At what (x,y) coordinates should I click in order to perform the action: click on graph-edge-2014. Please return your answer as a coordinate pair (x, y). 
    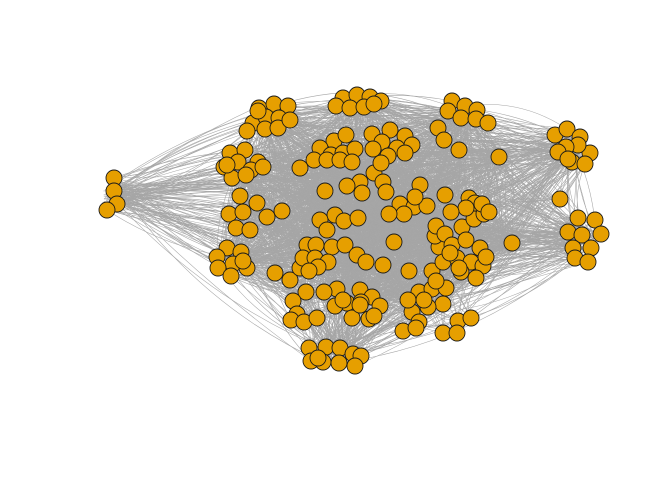
    Looking at the image, I should click on (512, 234).